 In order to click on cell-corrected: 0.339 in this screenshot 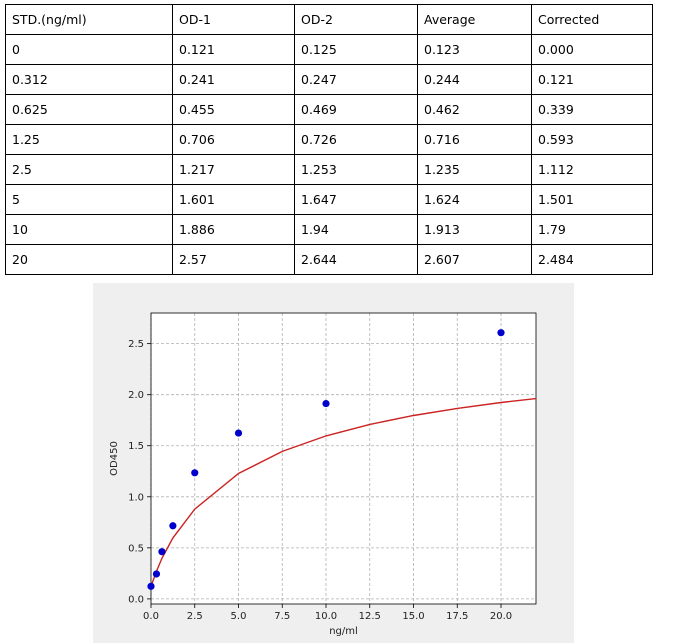, I will do `click(592, 109)`.